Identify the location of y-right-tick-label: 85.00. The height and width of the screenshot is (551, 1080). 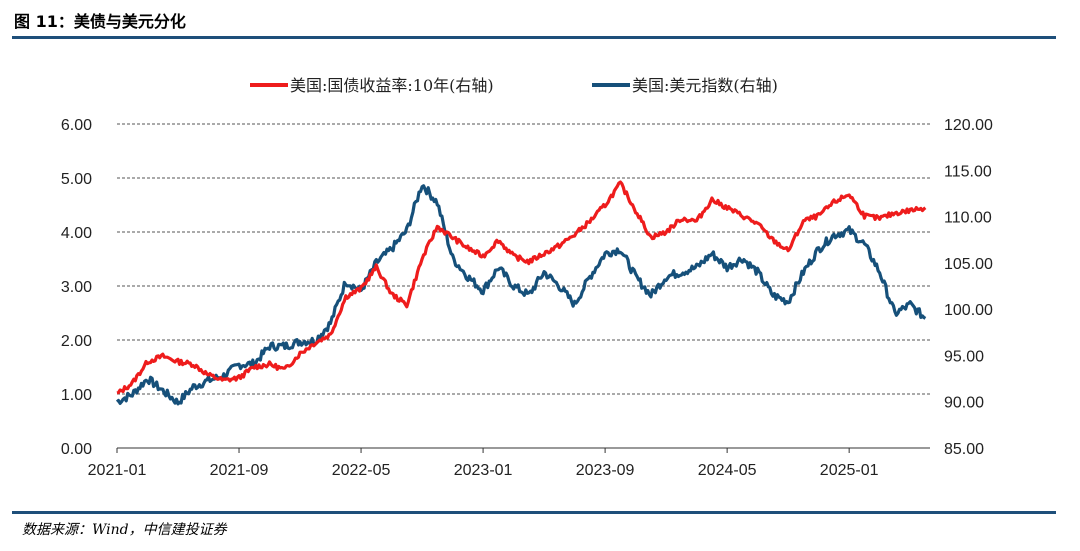
(964, 449).